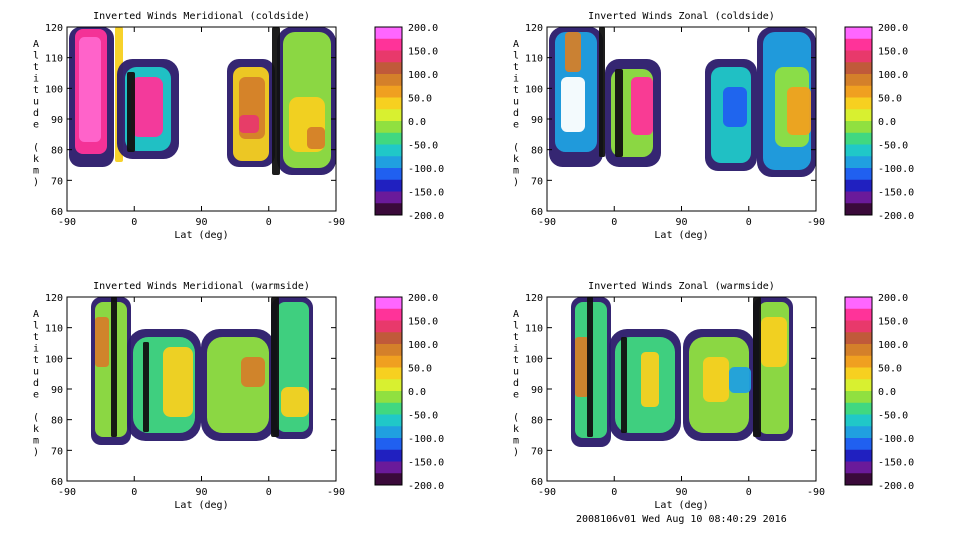  Describe the element at coordinates (681, 286) in the screenshot. I see `chart-title: Inverted Winds Zonal (warmside)` at that location.